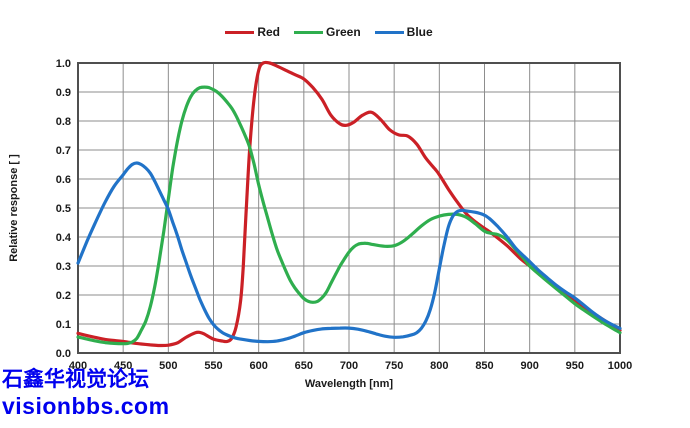 Image resolution: width=690 pixels, height=428 pixels. What do you see at coordinates (14, 208) in the screenshot?
I see `y-axis-title: Relative response [ ]` at bounding box center [14, 208].